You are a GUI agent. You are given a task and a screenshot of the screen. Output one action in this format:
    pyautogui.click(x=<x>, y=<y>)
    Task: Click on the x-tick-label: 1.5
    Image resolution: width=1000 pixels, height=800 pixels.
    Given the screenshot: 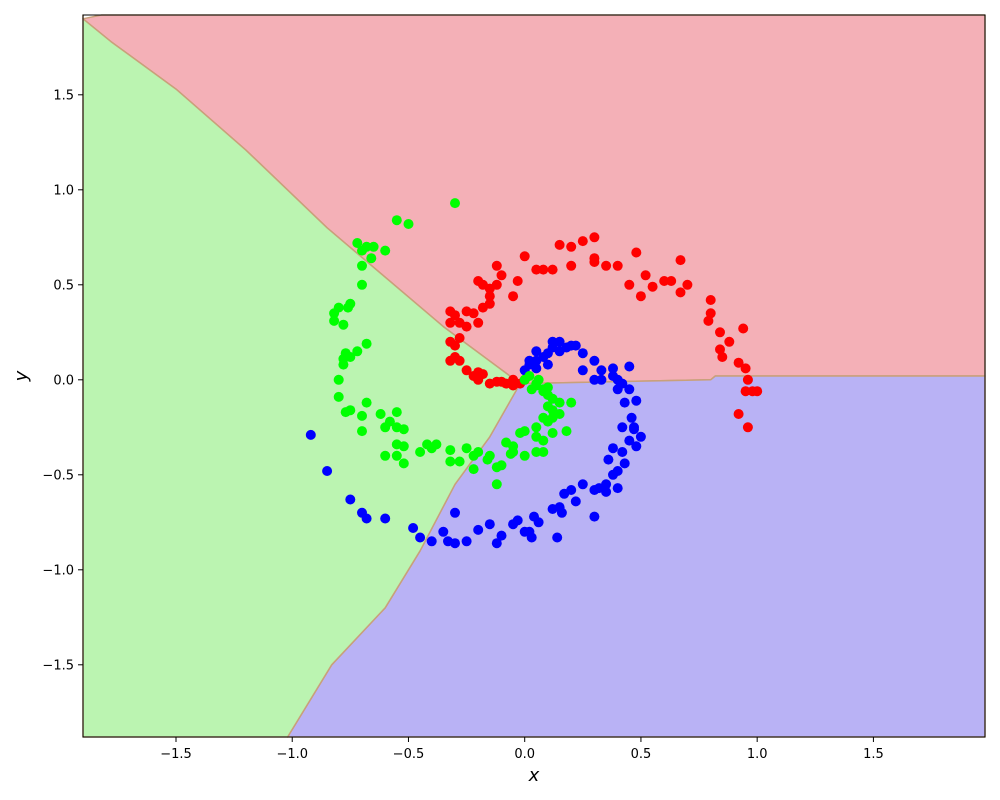 What is the action you would take?
    pyautogui.click(x=873, y=754)
    